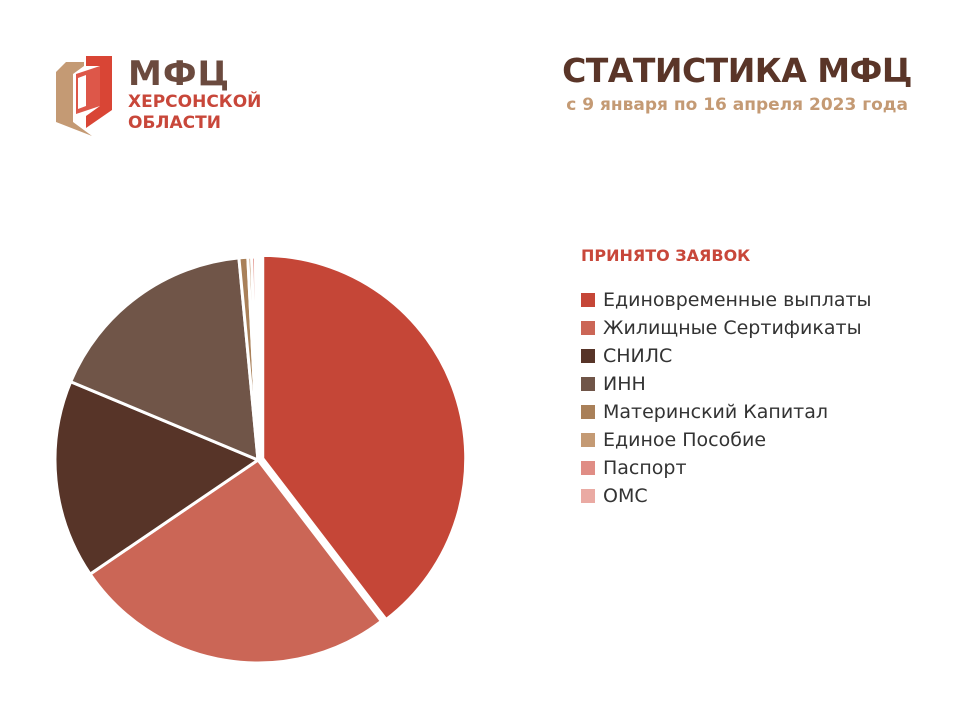 The width and height of the screenshot is (960, 720). Describe the element at coordinates (195, 102) in the screenshot. I see `logo-subtitle-line1: ХЕРСОНСКОЙ` at that location.